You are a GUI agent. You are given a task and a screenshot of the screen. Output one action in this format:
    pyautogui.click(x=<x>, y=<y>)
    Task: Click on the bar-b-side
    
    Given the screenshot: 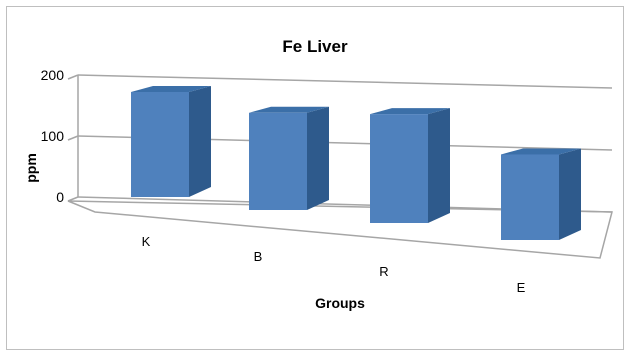 What is the action you would take?
    pyautogui.click(x=318, y=158)
    